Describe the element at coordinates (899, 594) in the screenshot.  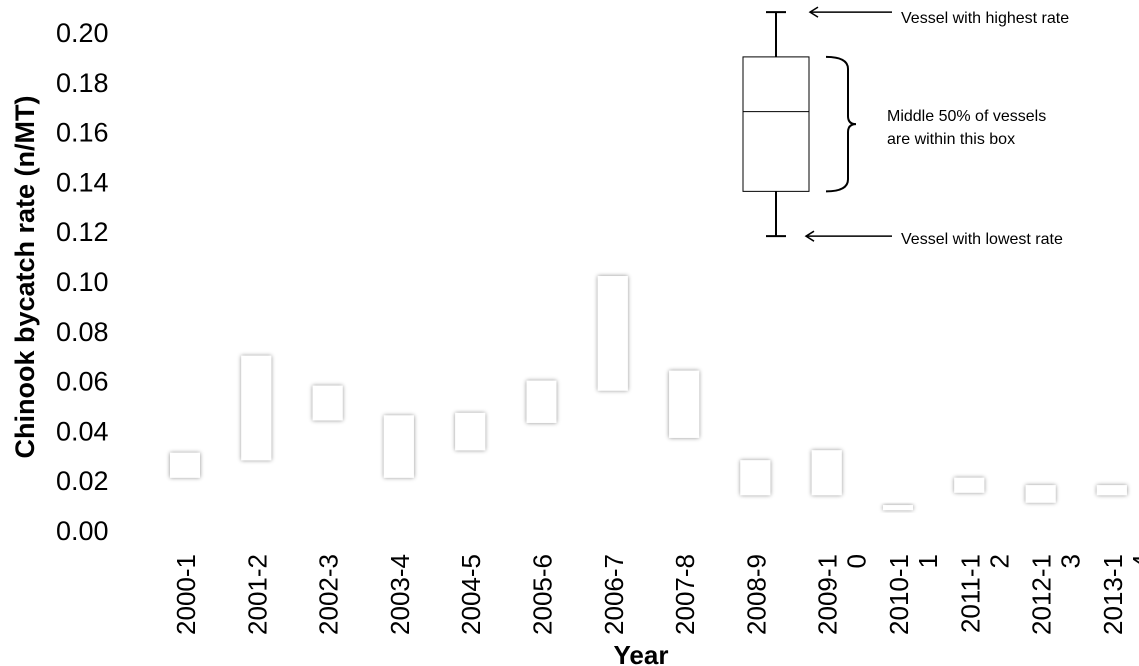
I see `x-tick-label: 2010-1` at that location.